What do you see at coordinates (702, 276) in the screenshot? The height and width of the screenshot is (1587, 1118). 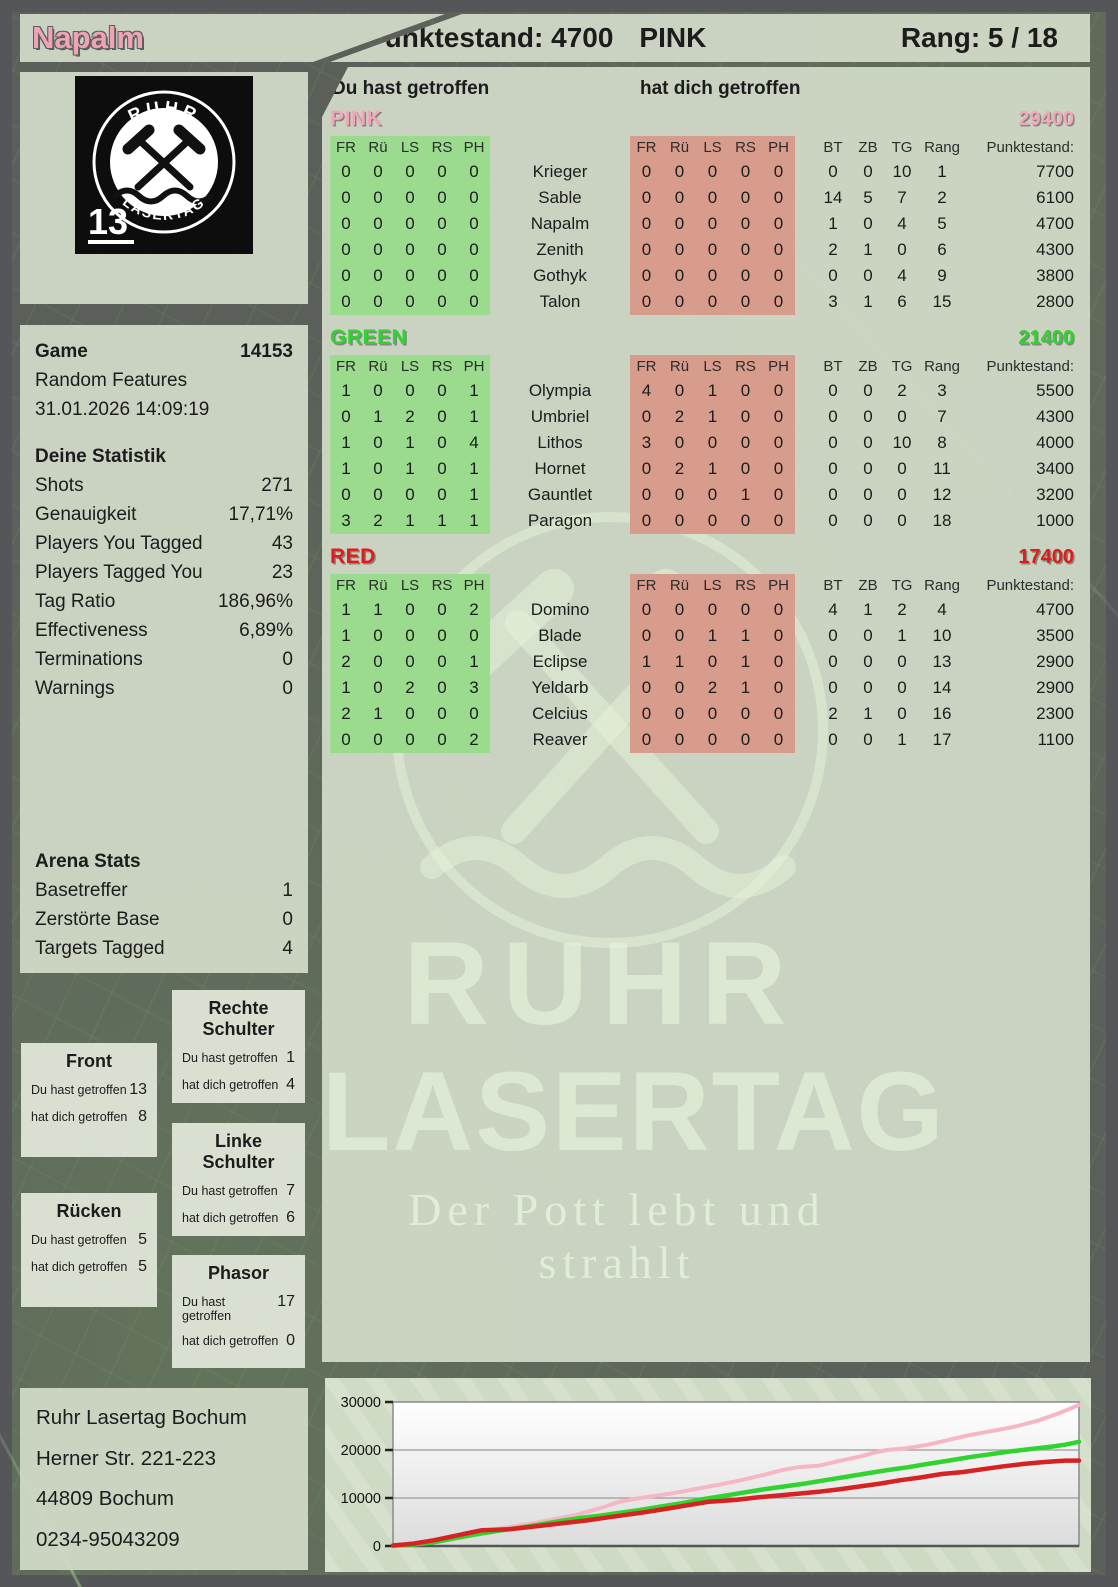 I see `team-row: 0 0 0 0 0 Gothyk 0 0 0 0 0 0 0 4 9 3800` at bounding box center [702, 276].